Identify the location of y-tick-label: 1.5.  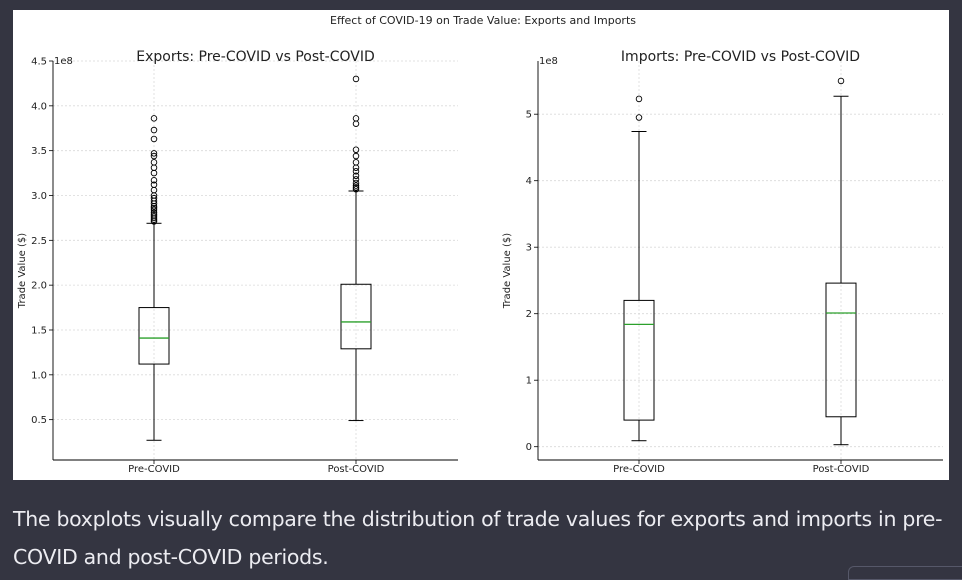
(39, 330).